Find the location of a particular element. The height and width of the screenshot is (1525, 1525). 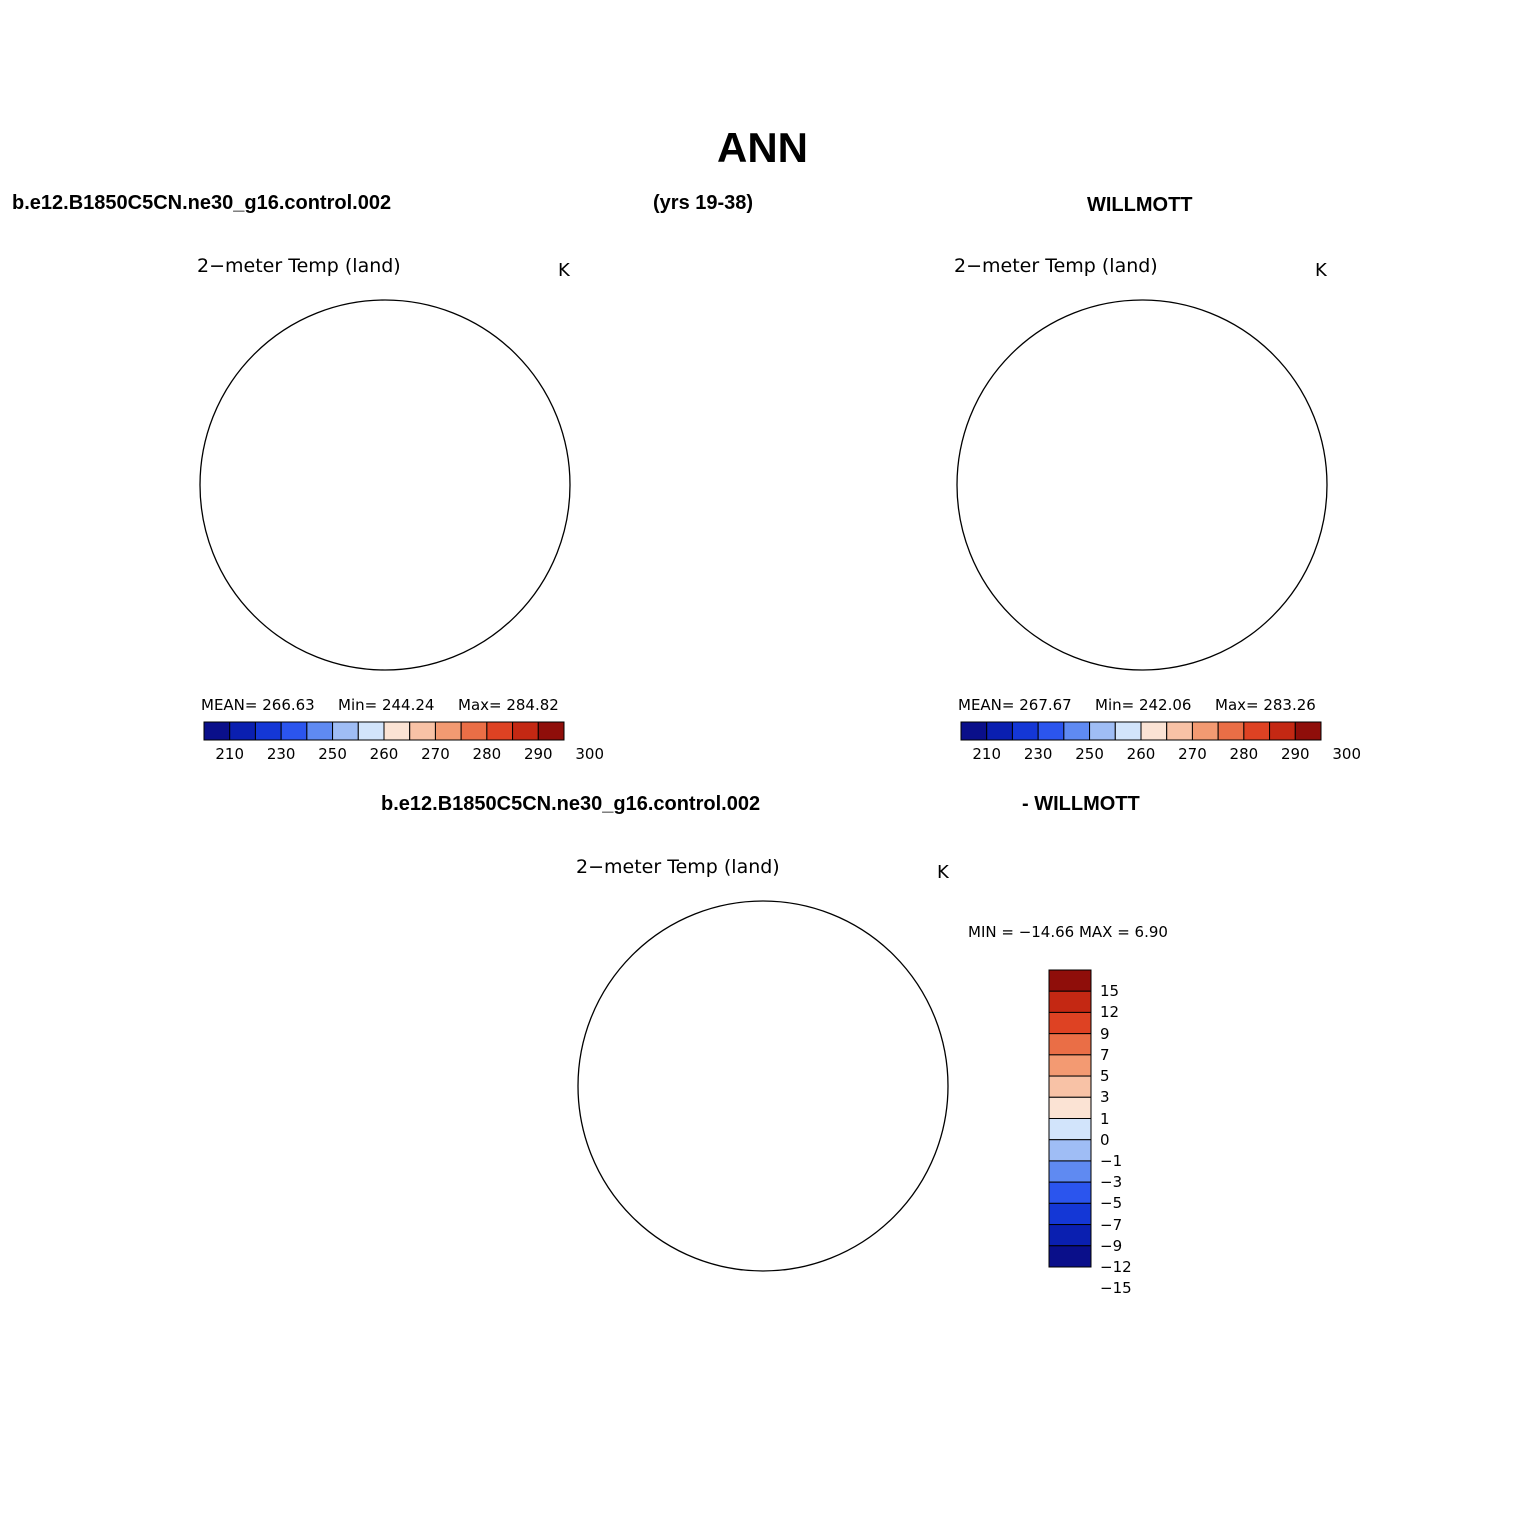

panel2-max: Max= 283.26 is located at coordinates (1265, 705).